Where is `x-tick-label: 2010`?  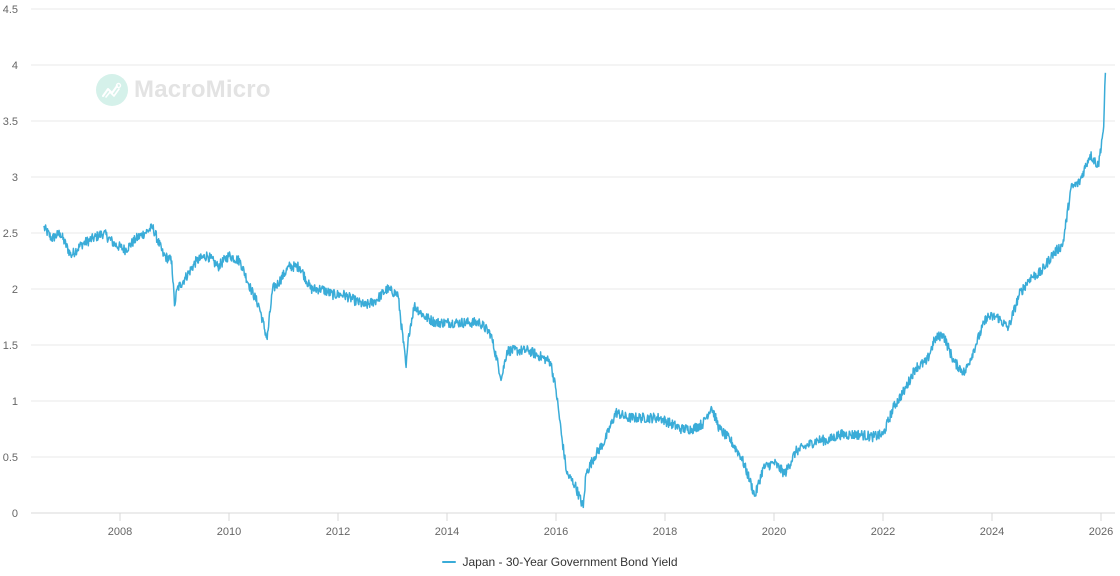 x-tick-label: 2010 is located at coordinates (229, 532).